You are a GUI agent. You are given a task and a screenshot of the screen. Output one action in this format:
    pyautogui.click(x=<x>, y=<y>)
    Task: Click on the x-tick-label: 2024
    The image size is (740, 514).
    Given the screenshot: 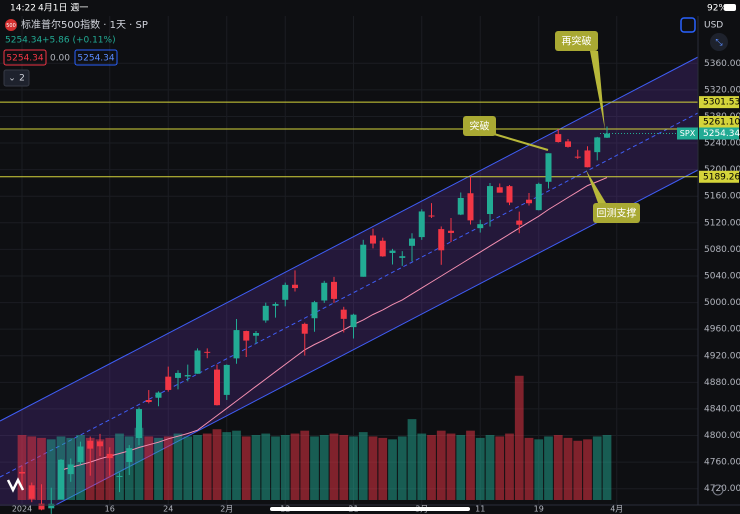 What is the action you would take?
    pyautogui.click(x=22, y=509)
    